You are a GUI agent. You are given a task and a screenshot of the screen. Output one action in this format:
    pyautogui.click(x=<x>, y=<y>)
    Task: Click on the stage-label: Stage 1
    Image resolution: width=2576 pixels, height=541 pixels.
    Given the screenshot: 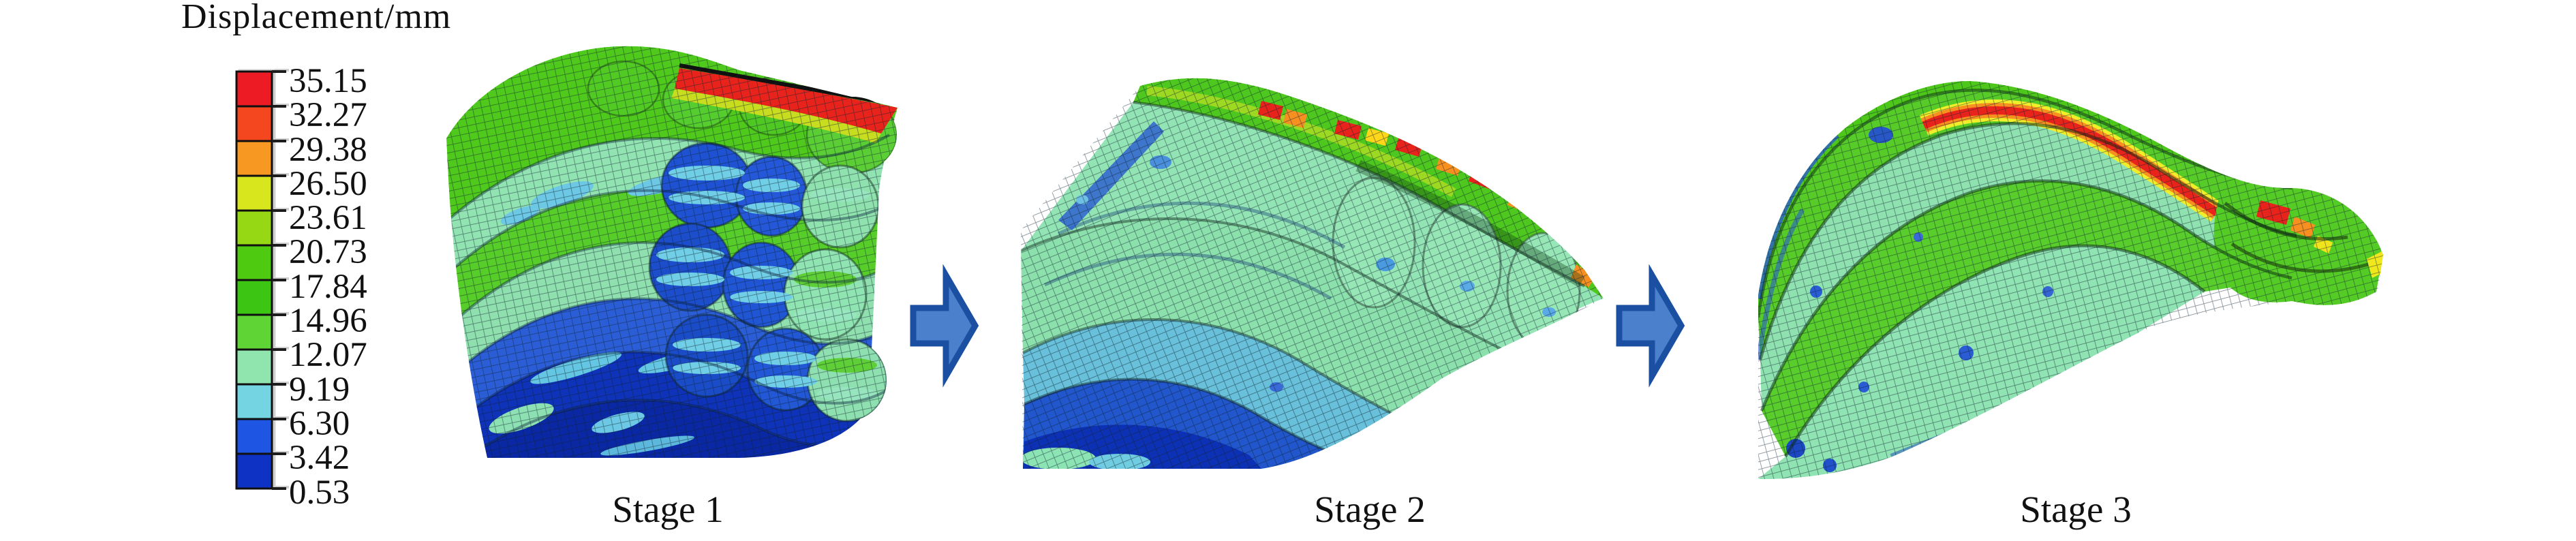 What is the action you would take?
    pyautogui.click(x=668, y=509)
    